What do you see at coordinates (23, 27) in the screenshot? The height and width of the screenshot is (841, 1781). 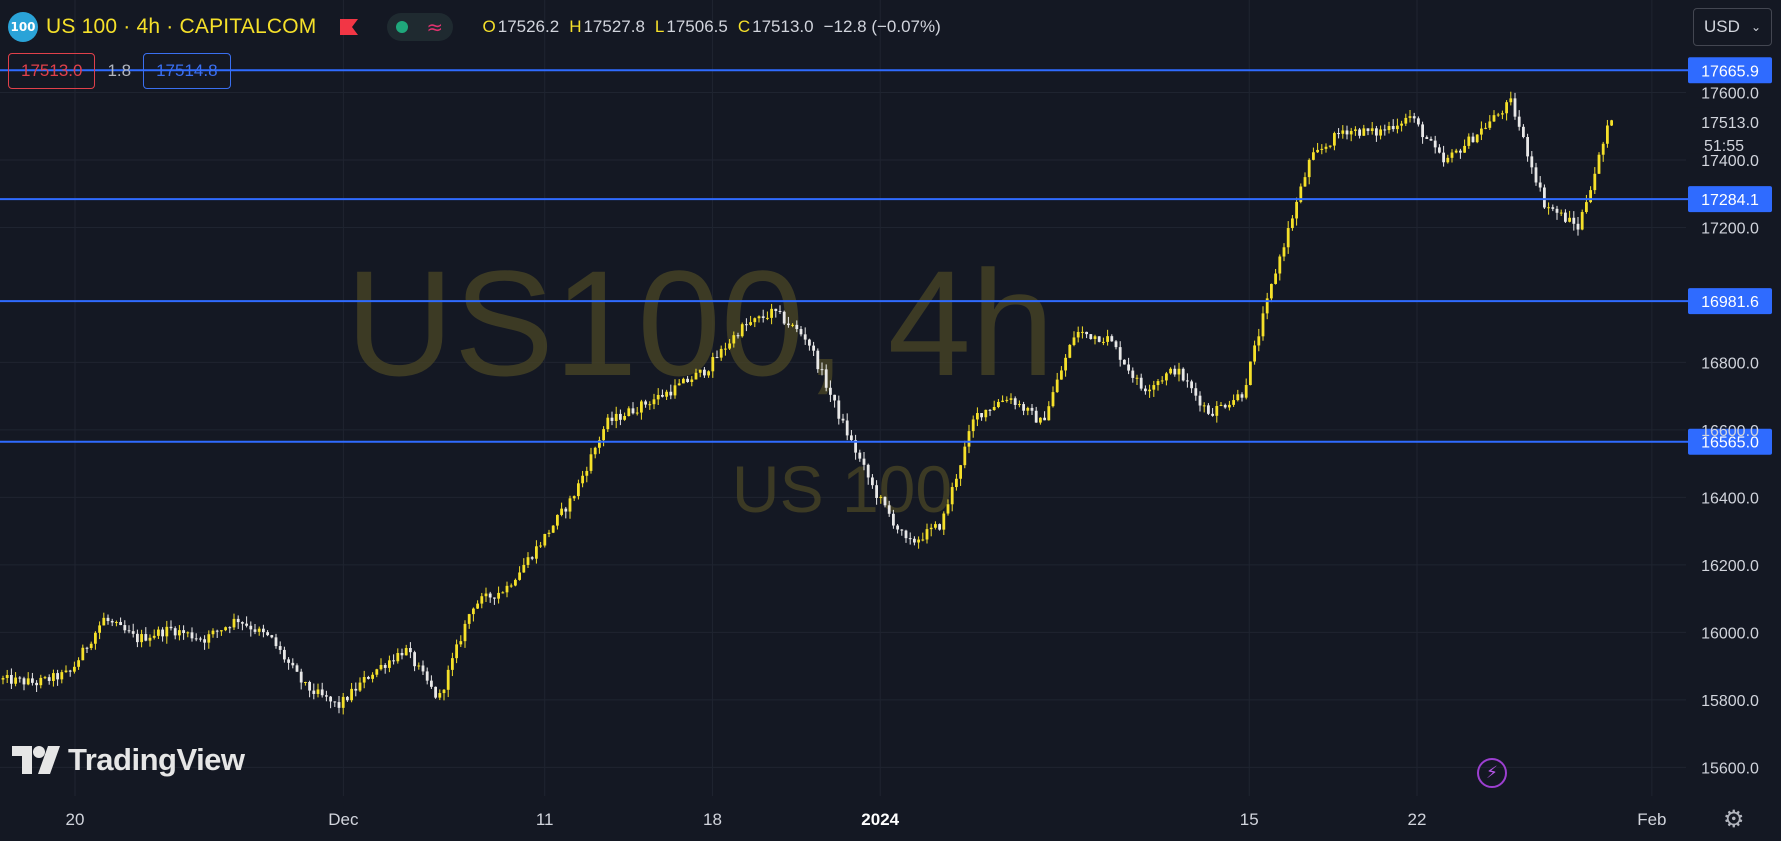 I see `symbol-logo: 100` at bounding box center [23, 27].